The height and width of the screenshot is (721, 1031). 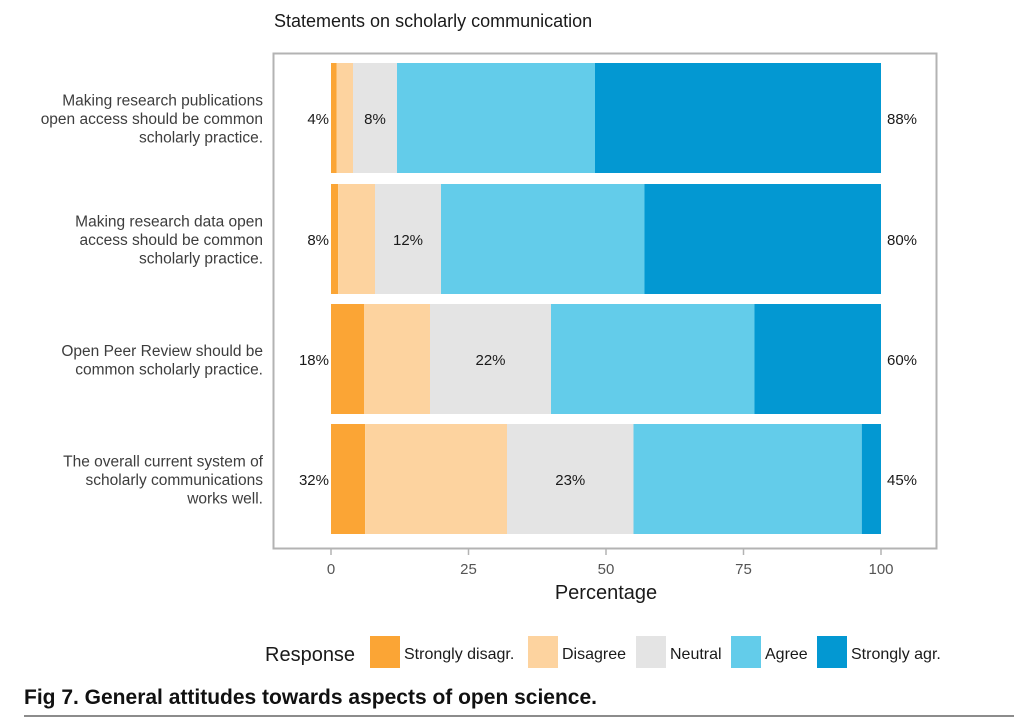 What do you see at coordinates (433, 21) in the screenshot?
I see `chart-title: Statements on scholarly communication` at bounding box center [433, 21].